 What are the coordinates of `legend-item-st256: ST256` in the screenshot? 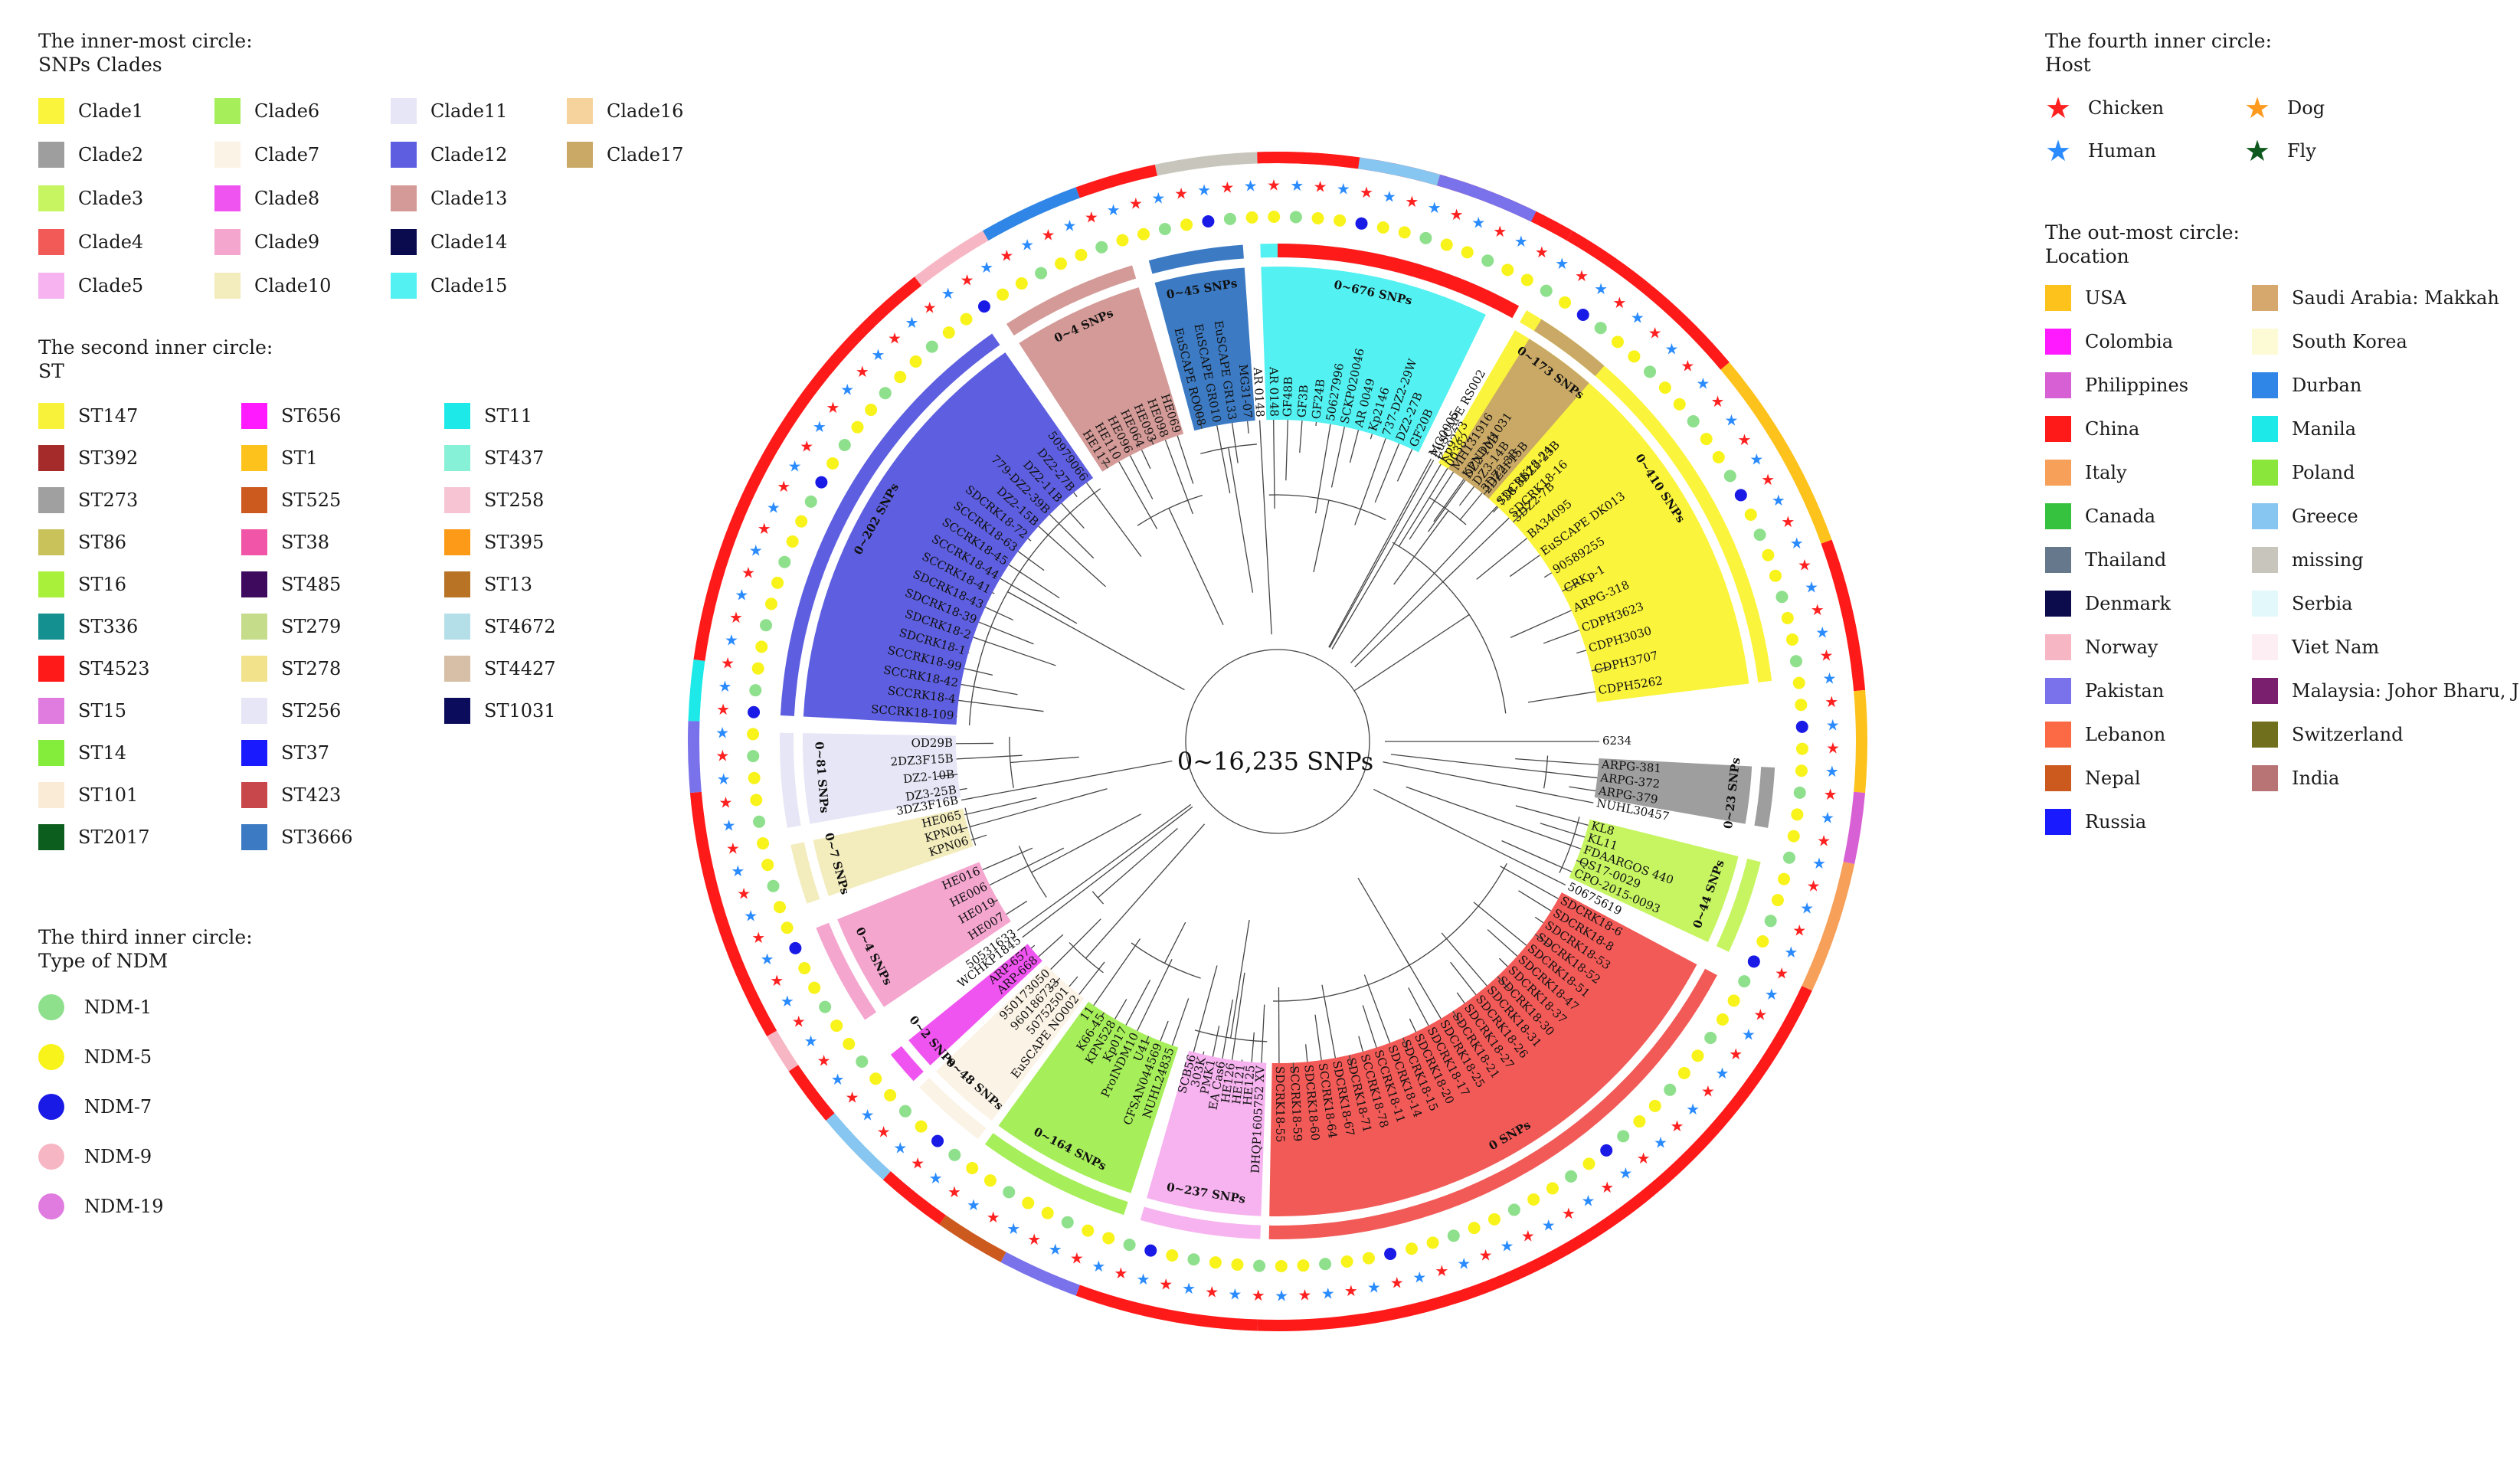 It's located at (291, 711).